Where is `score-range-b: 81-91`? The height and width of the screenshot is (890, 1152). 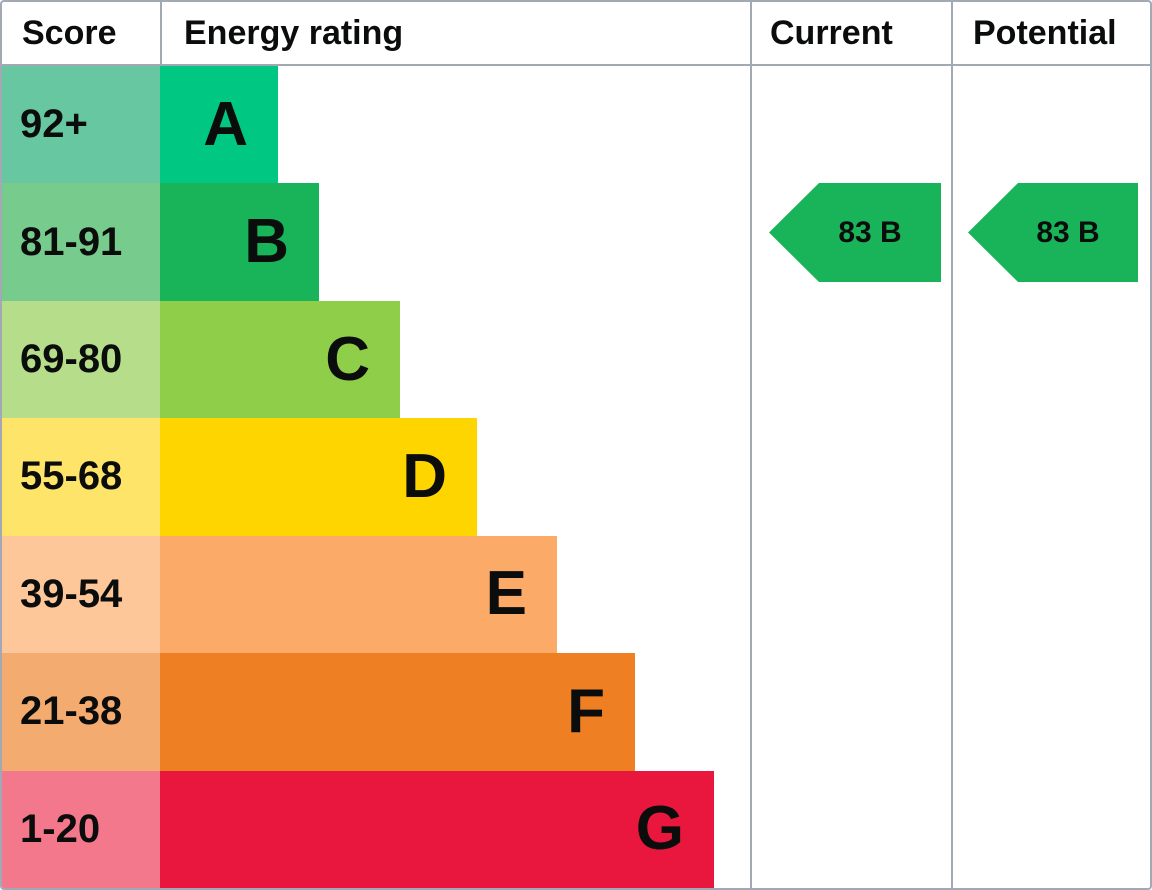 score-range-b: 81-91 is located at coordinates (81, 242).